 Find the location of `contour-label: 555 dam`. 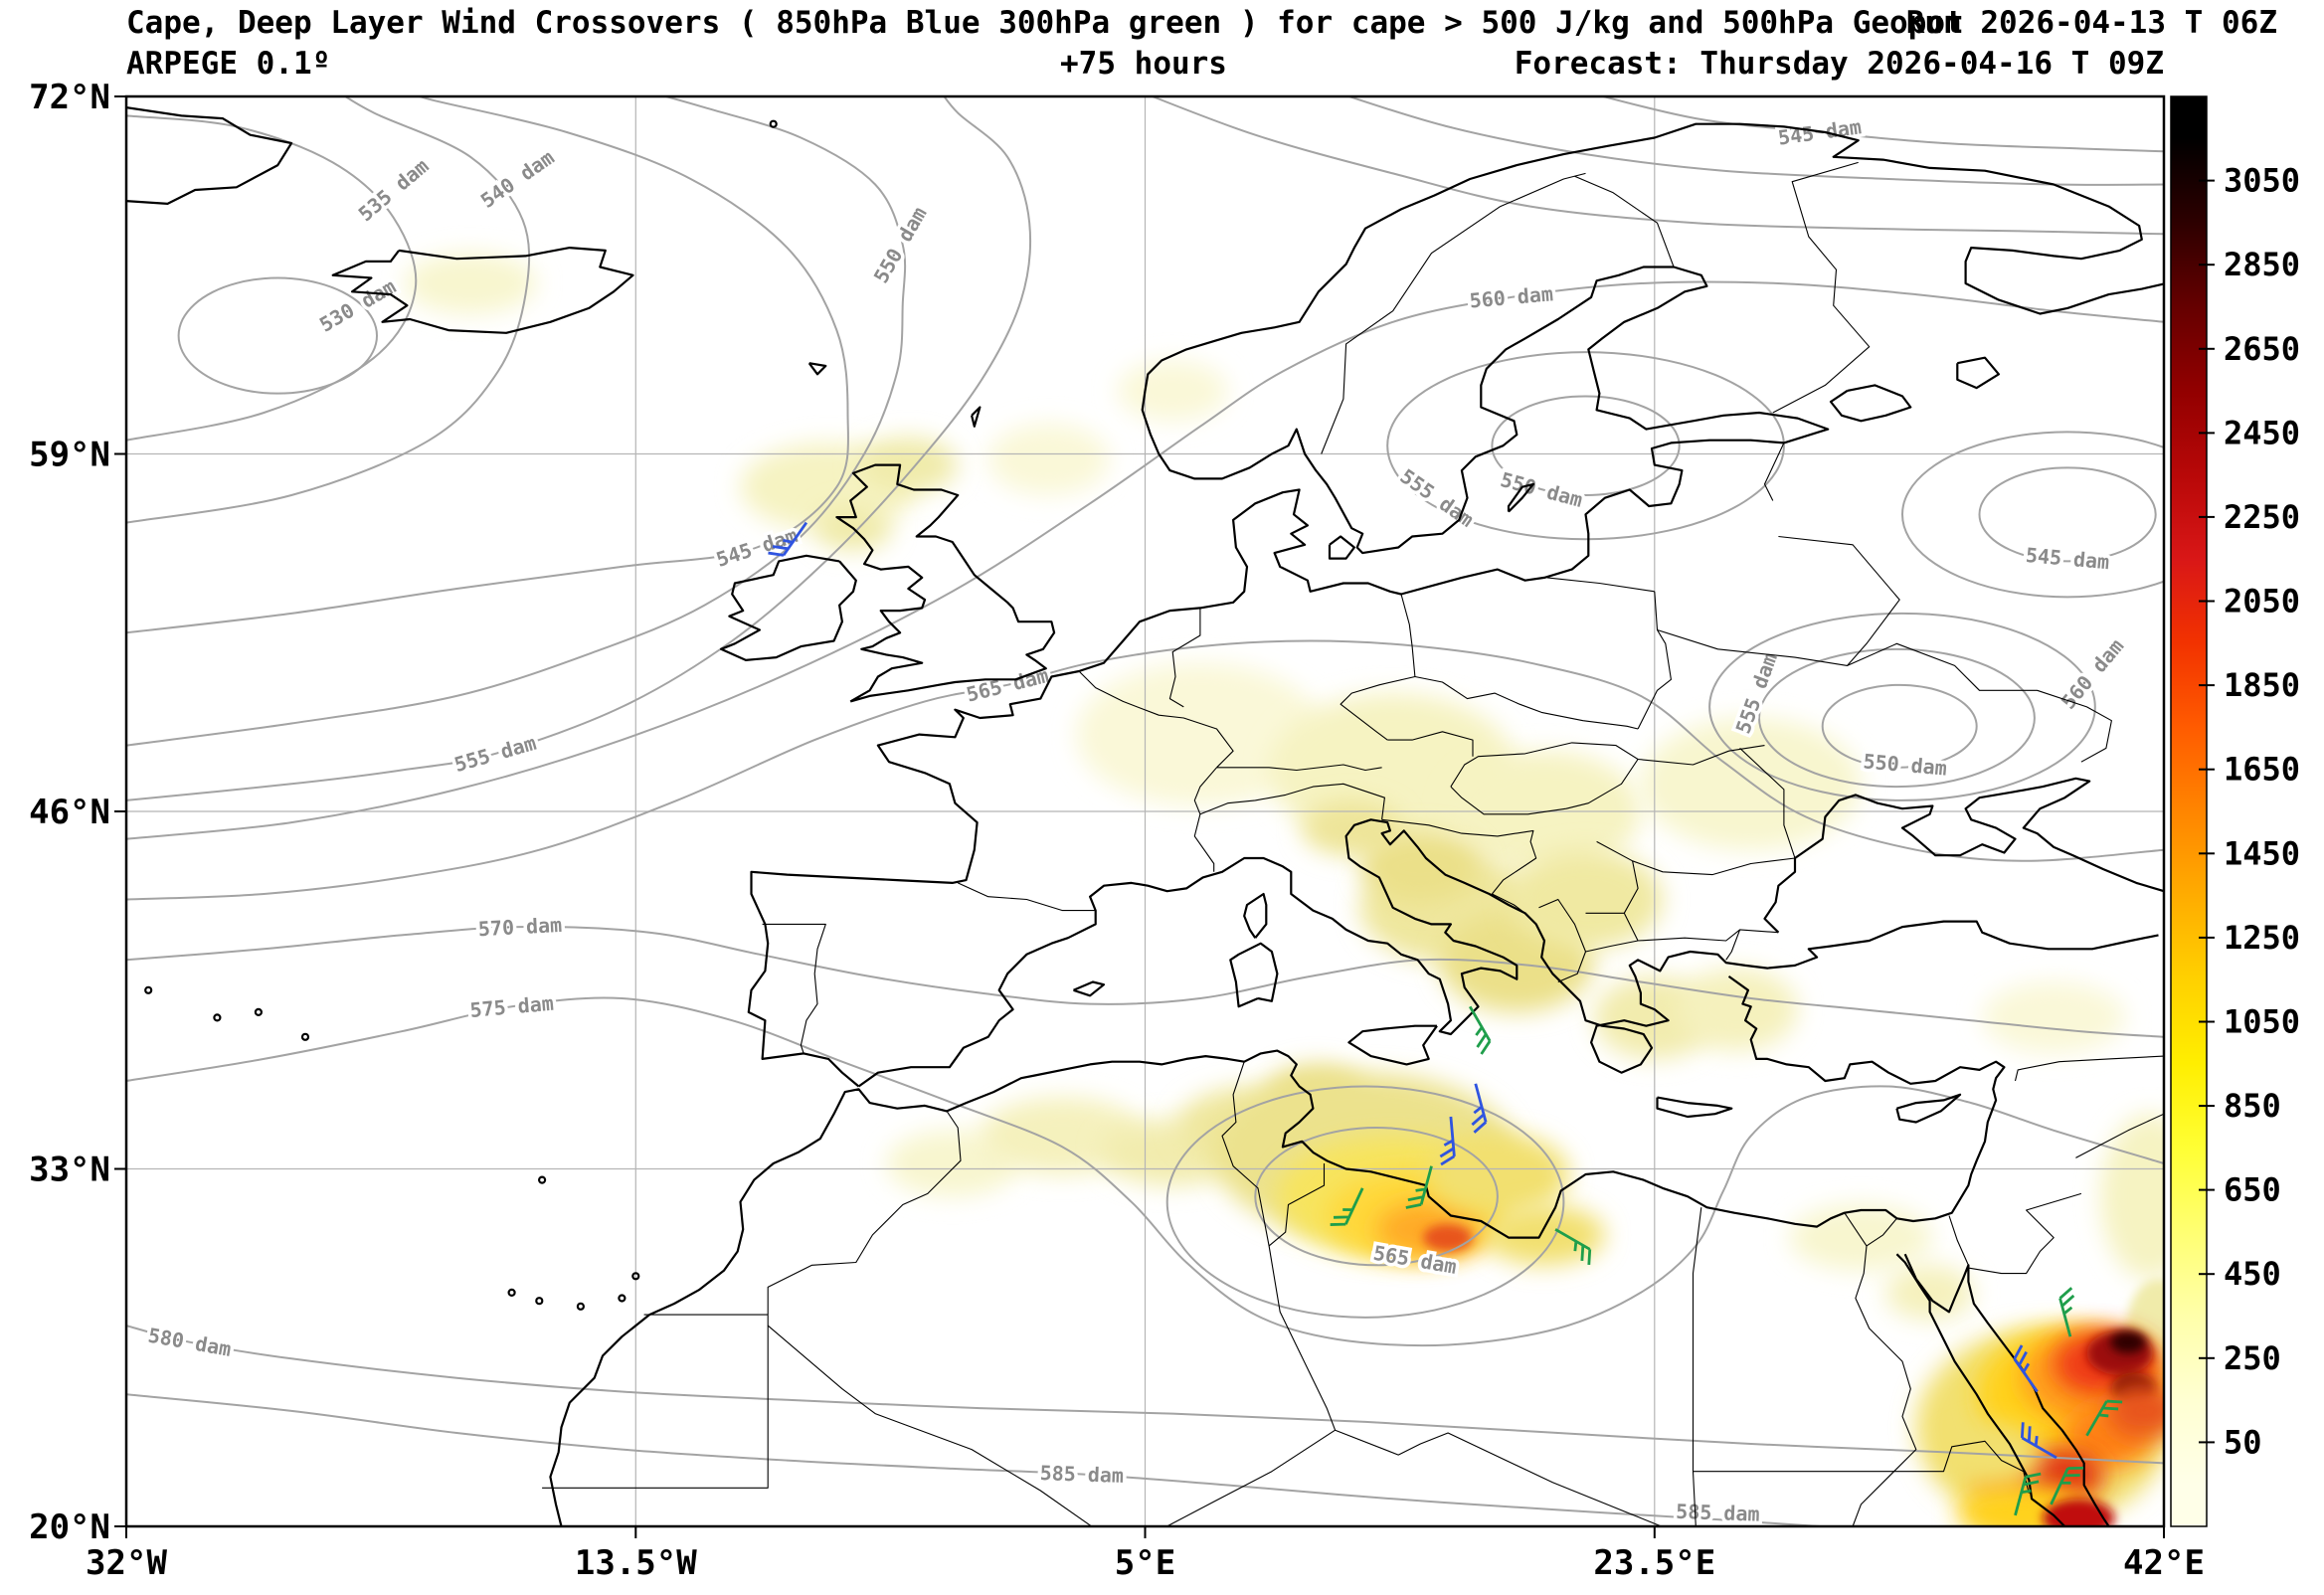

contour-label: 555 dam is located at coordinates (1437, 498).